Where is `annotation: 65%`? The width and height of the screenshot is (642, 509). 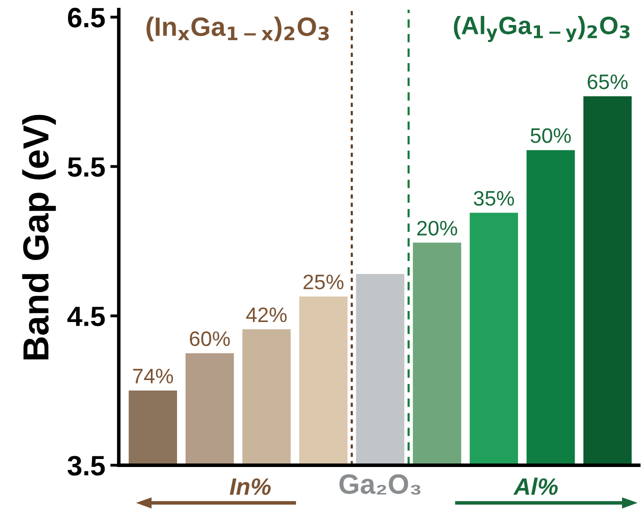
annotation: 65% is located at coordinates (608, 82).